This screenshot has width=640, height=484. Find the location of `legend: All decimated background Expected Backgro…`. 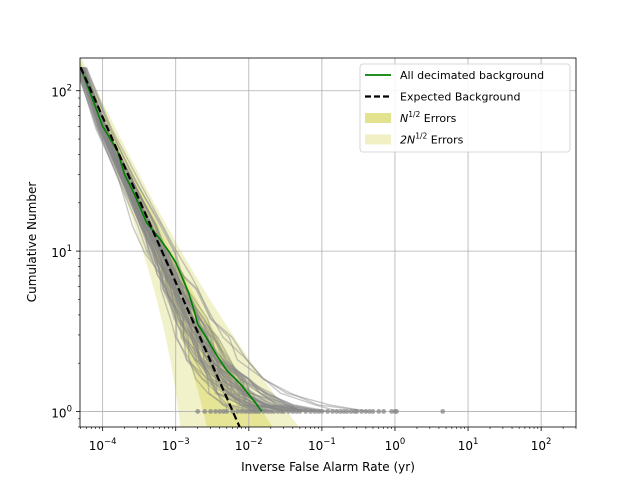

legend: All decimated background Expected Backgro… is located at coordinates (465, 108).